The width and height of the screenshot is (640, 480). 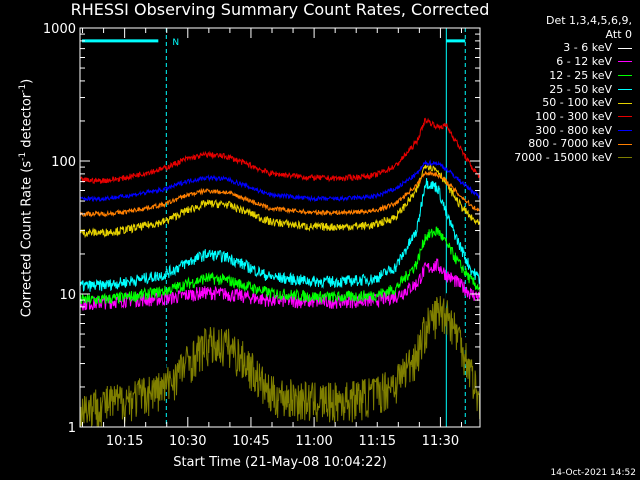 I want to click on legend-entry: 7000 - 15000 keV, so click(x=560, y=158).